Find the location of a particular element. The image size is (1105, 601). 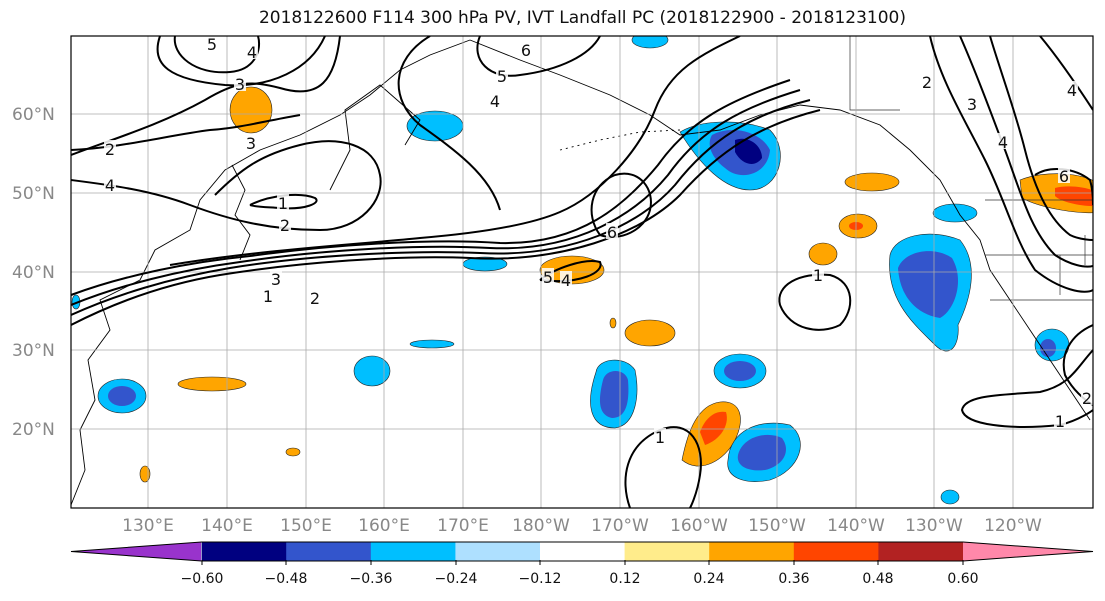

shade-hawaii-core is located at coordinates (713, 428).